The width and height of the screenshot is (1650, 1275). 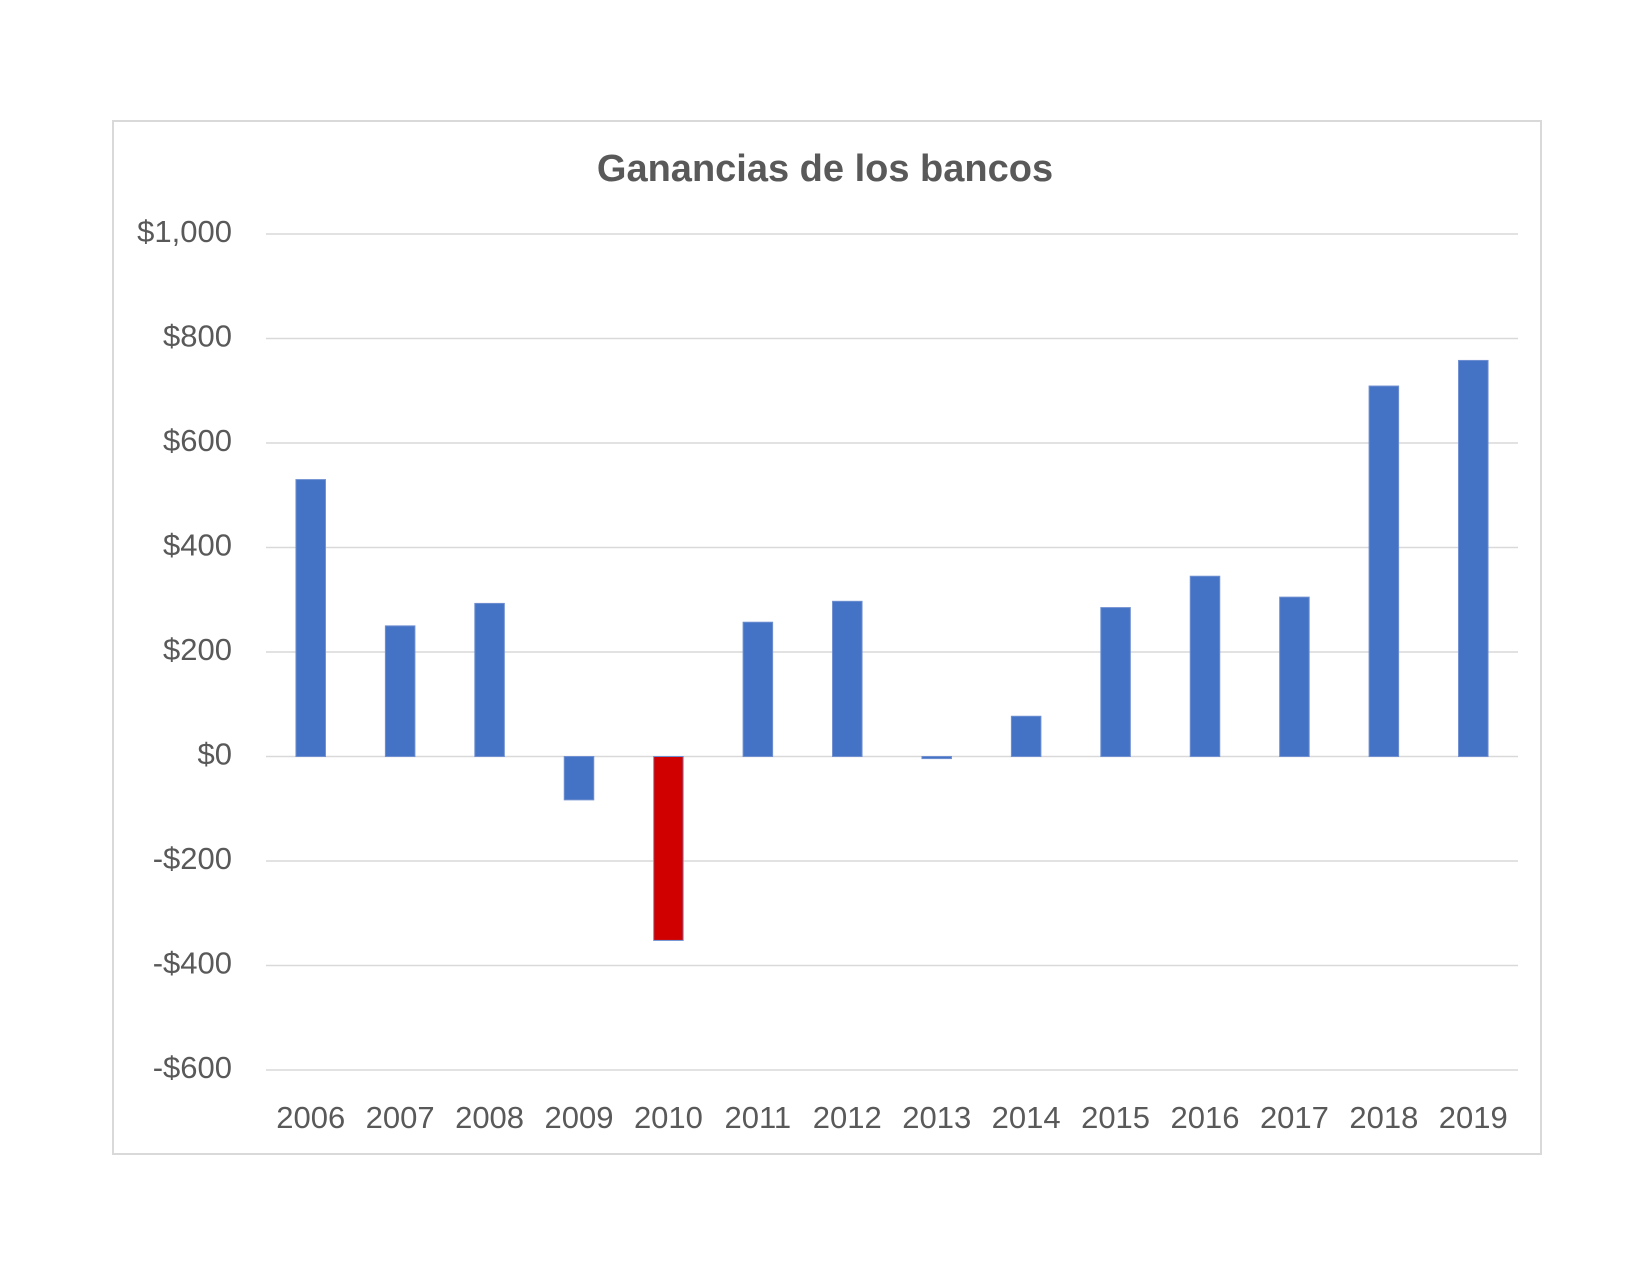 I want to click on x-tick-label: 2019, so click(x=1473, y=1117).